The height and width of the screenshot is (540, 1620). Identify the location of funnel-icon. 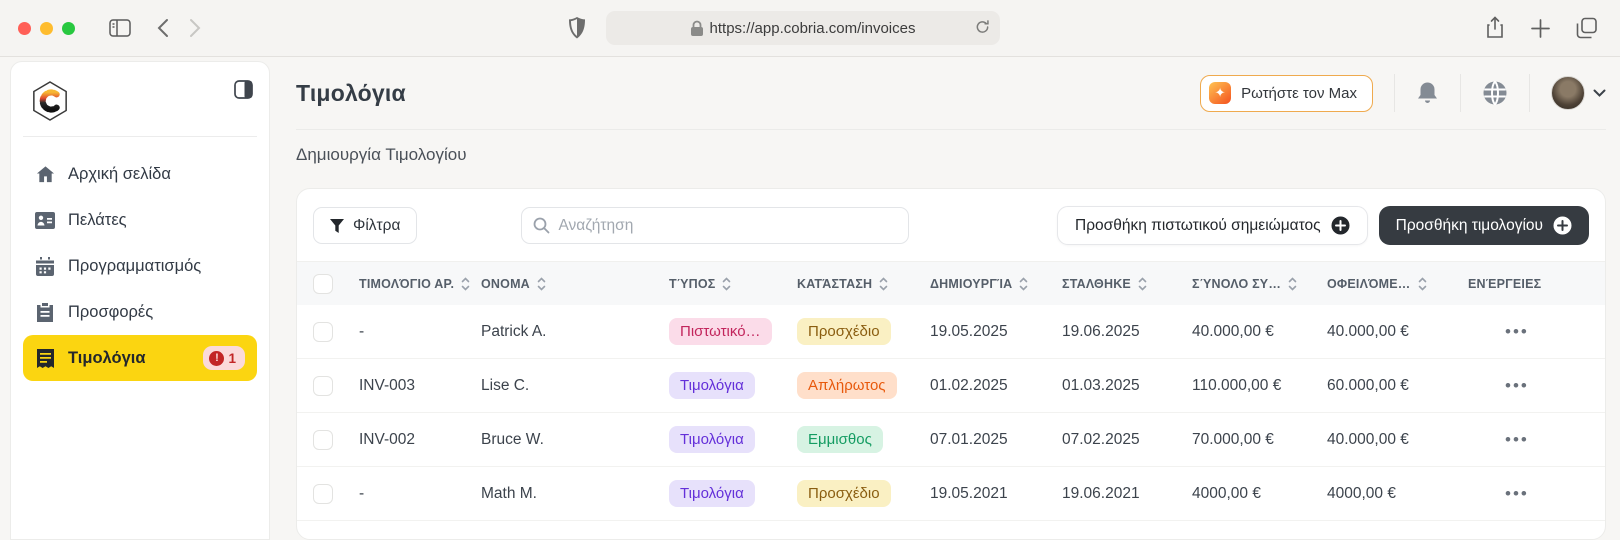
(337, 225).